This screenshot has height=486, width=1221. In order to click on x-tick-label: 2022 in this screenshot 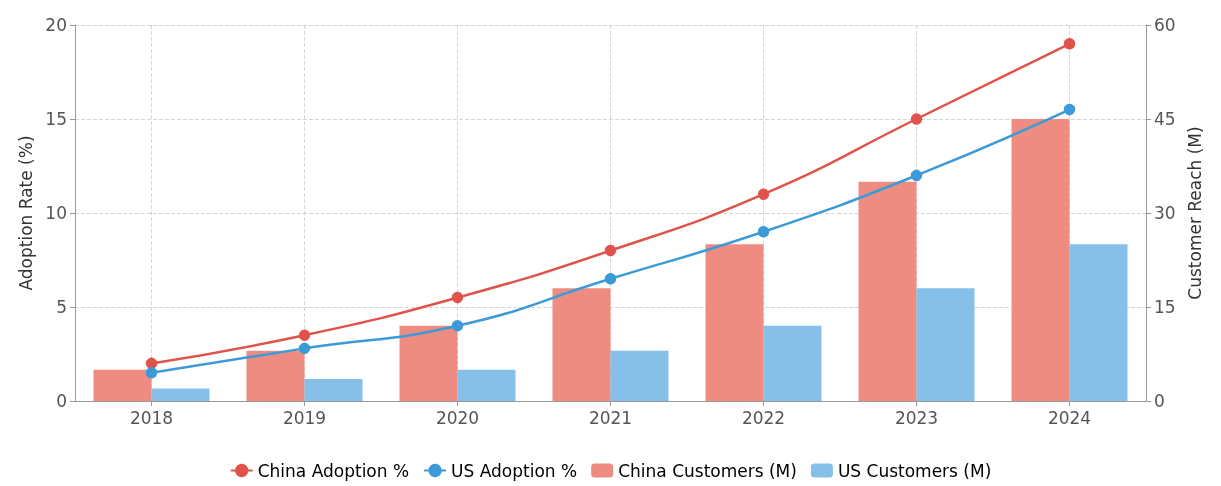, I will do `click(763, 417)`.